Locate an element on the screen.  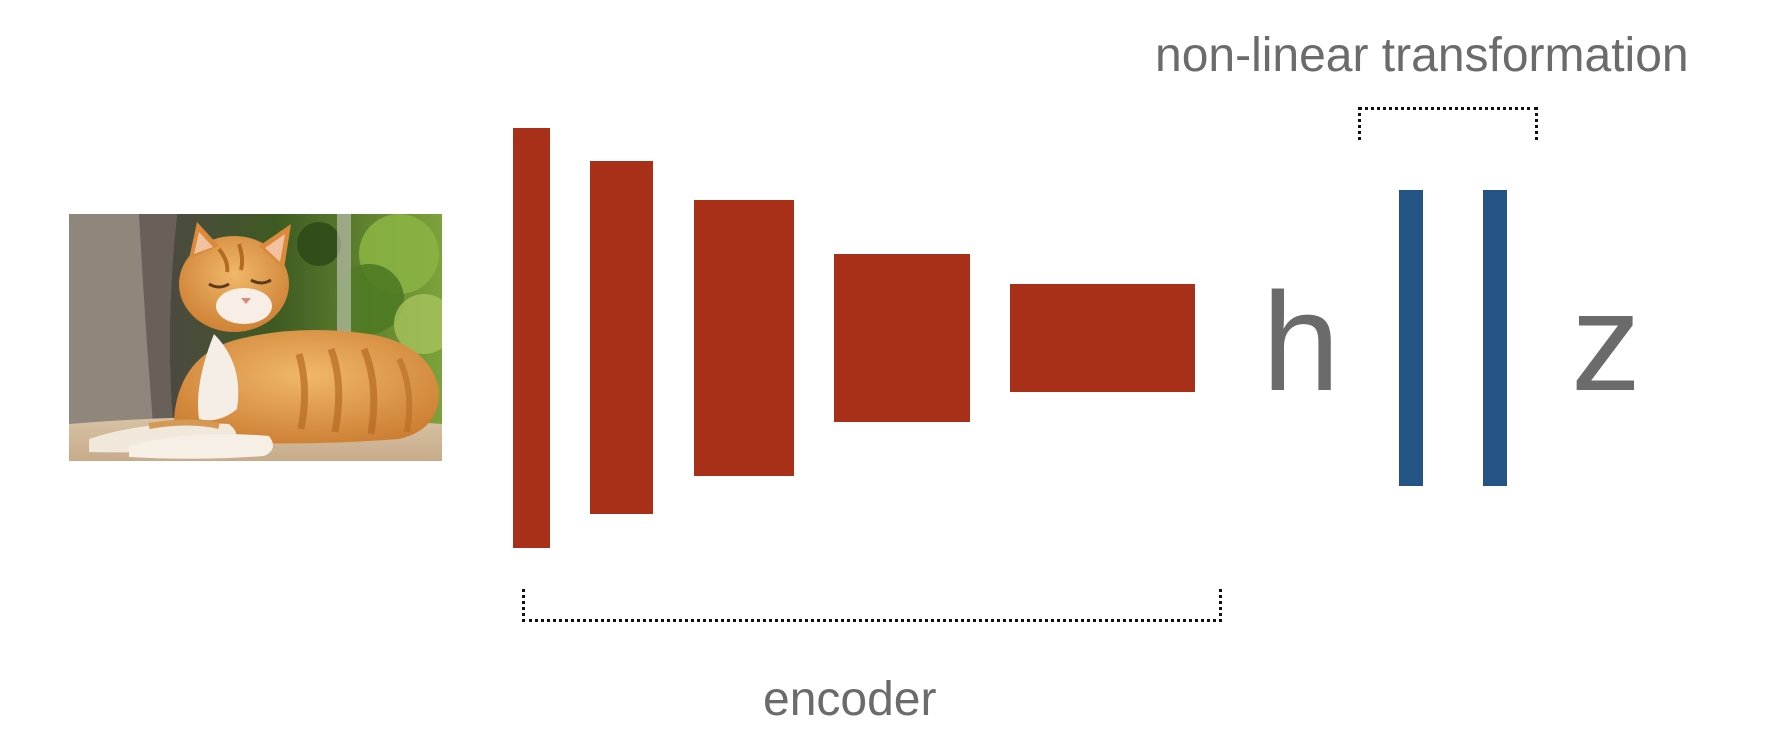
non-linear-transformation-label: non-linear transformation is located at coordinates (1422, 55).